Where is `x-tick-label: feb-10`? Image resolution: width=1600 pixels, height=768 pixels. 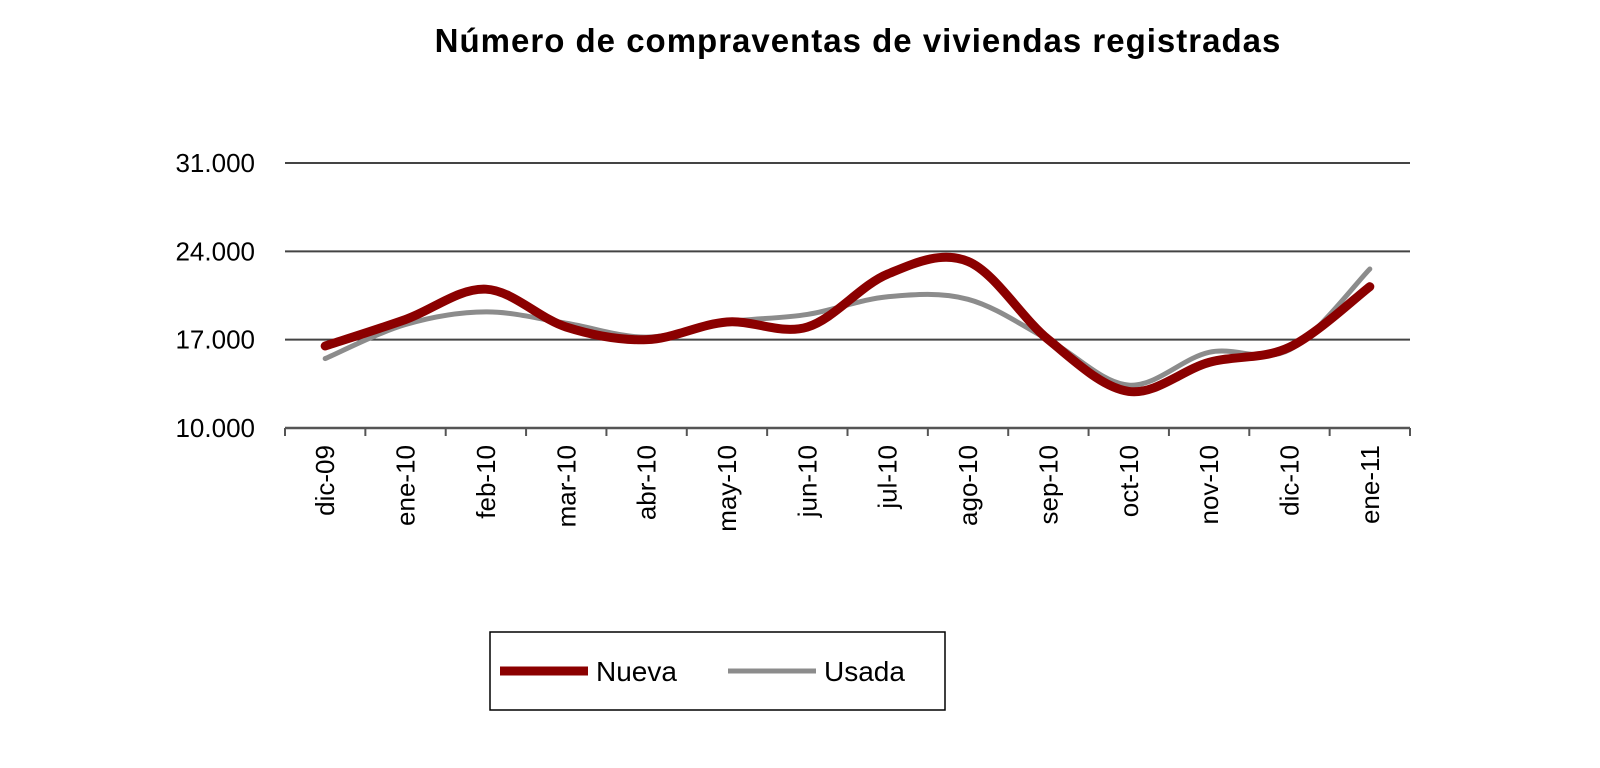
x-tick-label: feb-10 is located at coordinates (486, 482).